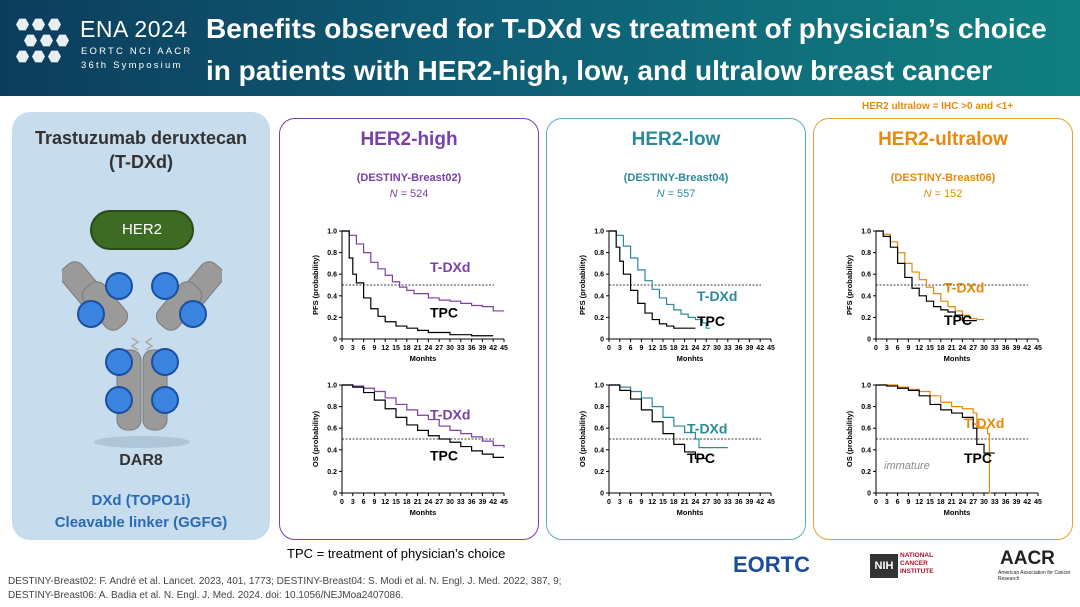  What do you see at coordinates (681, 194) in the screenshot?
I see `n-value: = 557` at bounding box center [681, 194].